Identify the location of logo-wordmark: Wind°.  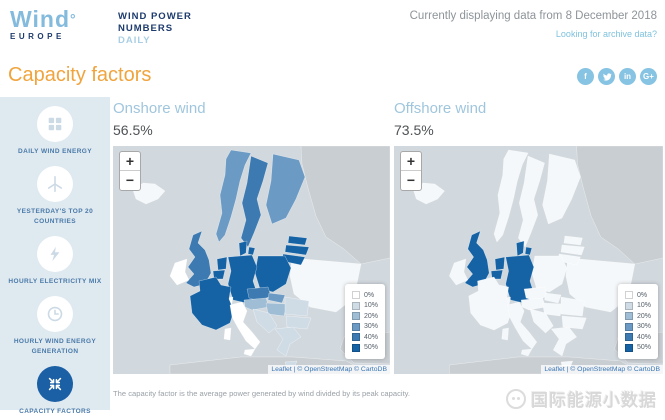
(43, 19).